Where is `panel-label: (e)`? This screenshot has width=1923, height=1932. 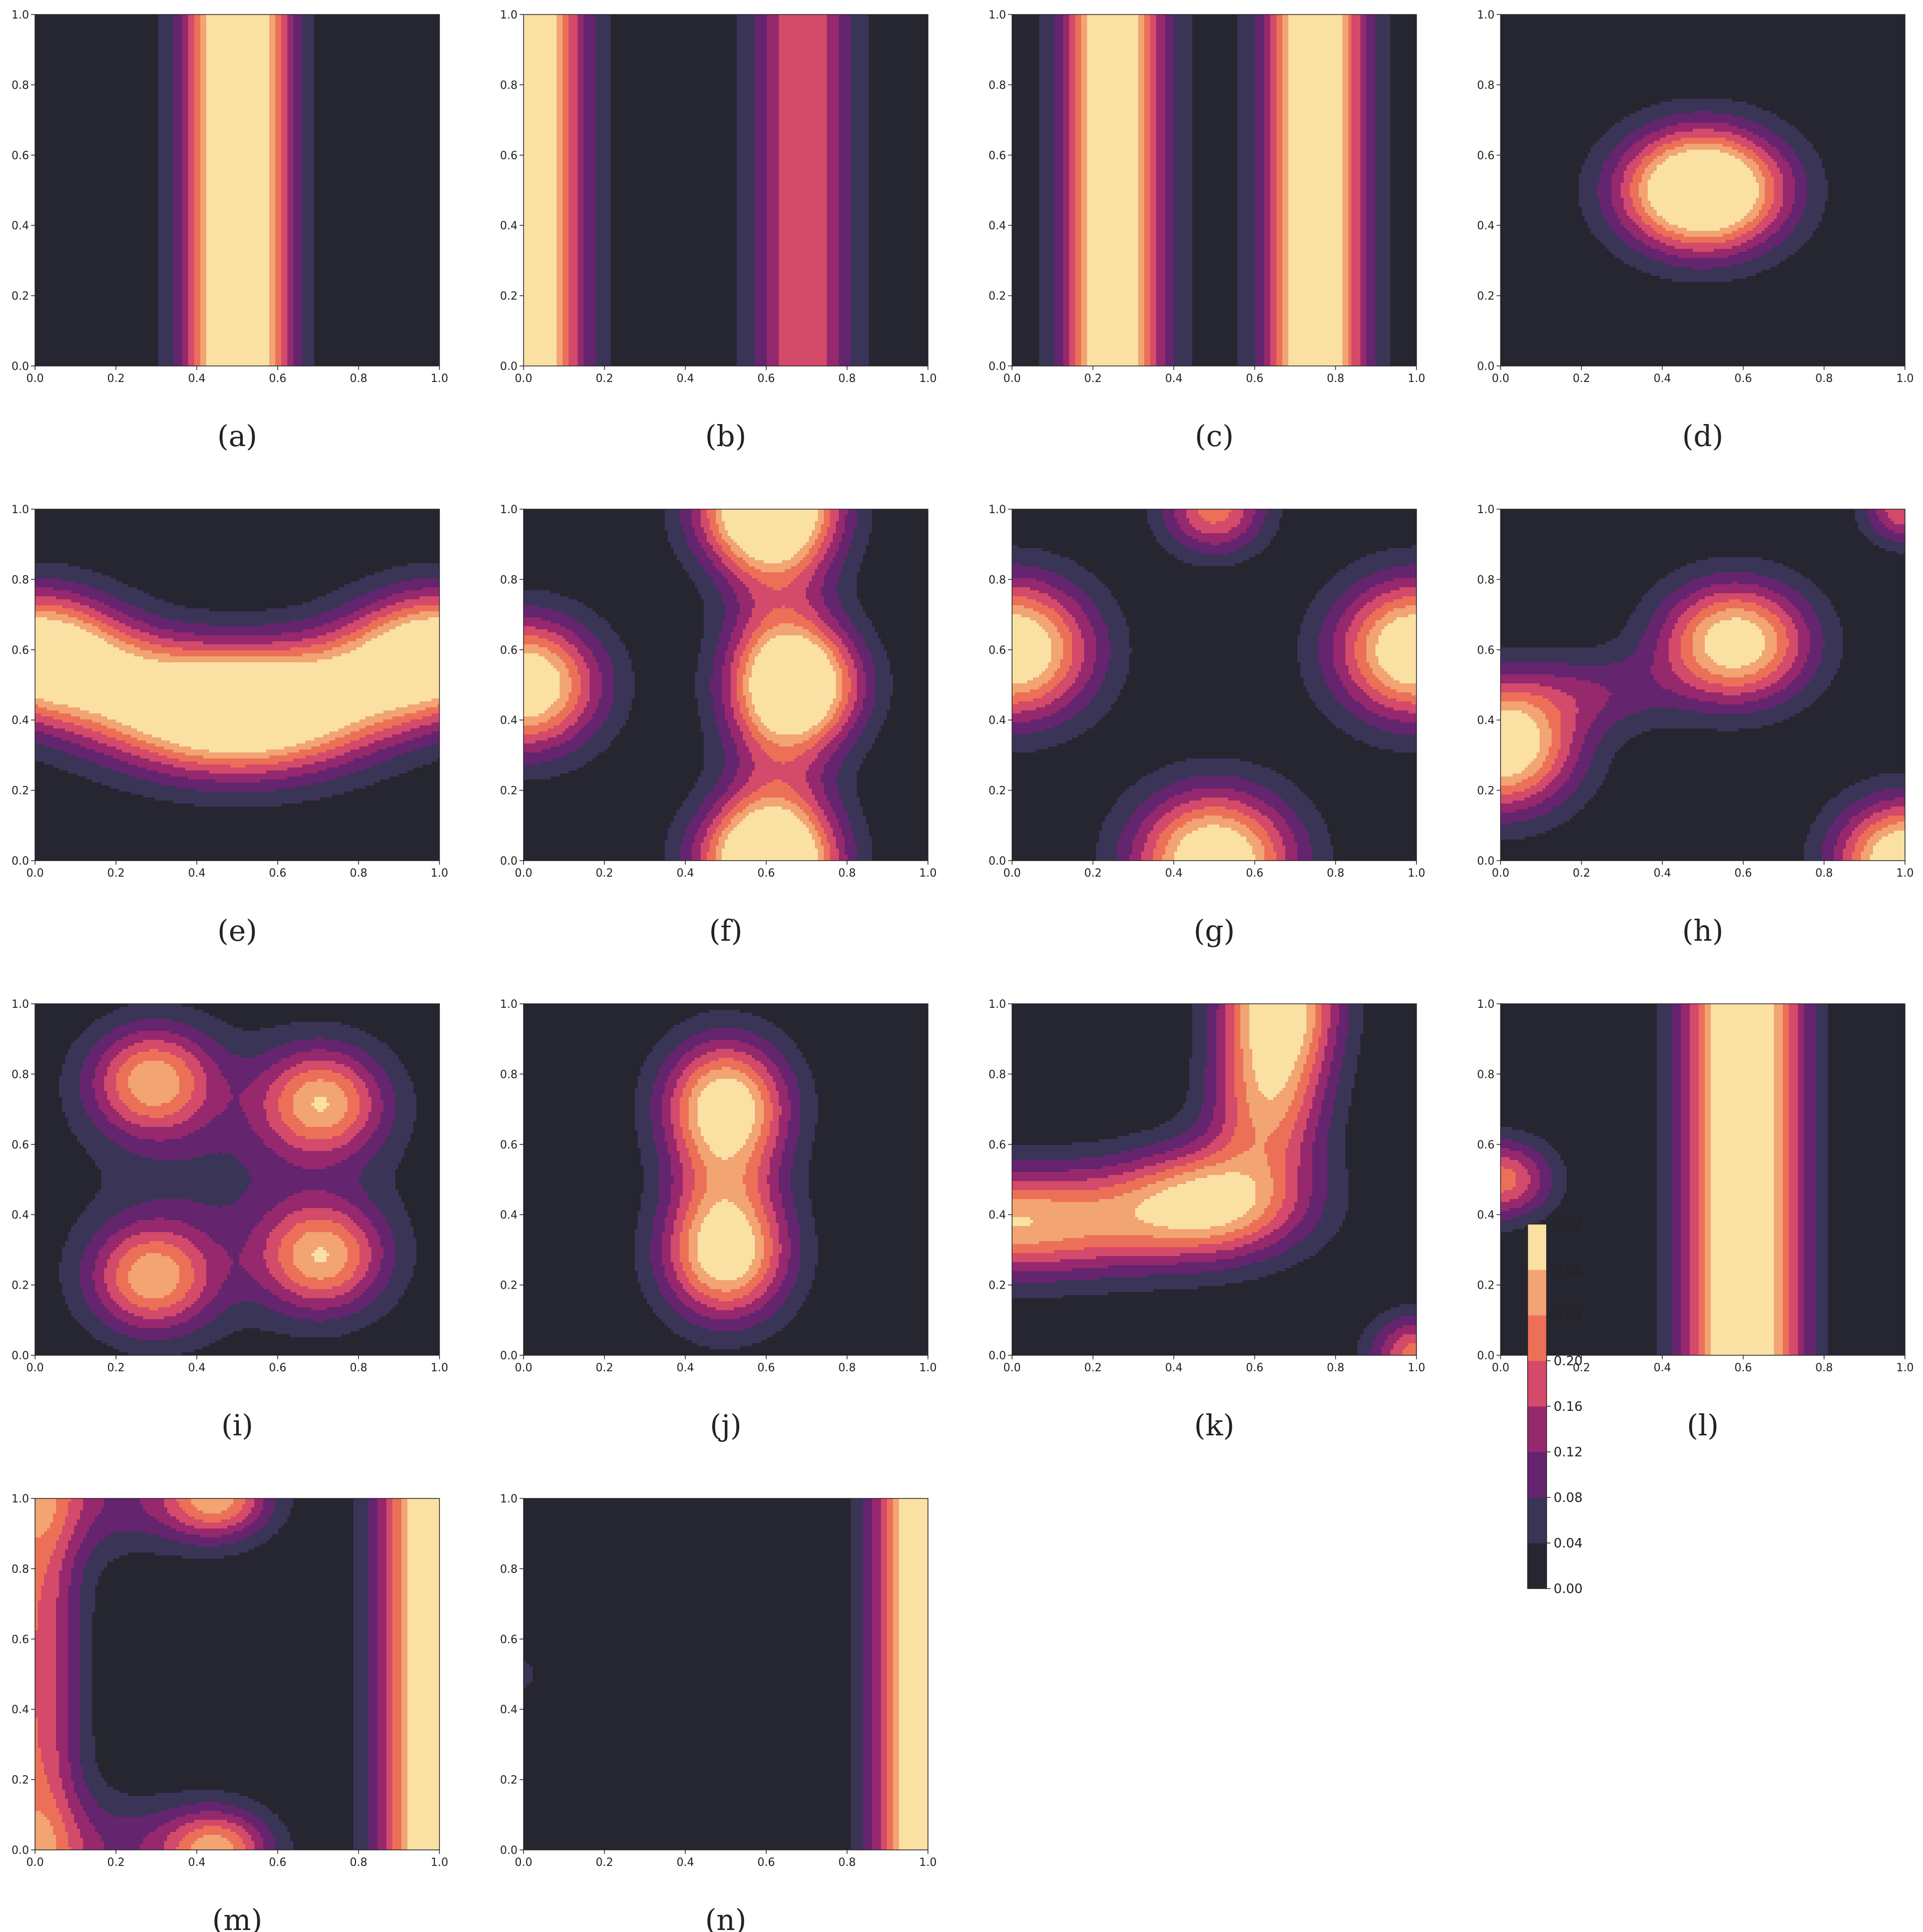
panel-label: (e) is located at coordinates (237, 931).